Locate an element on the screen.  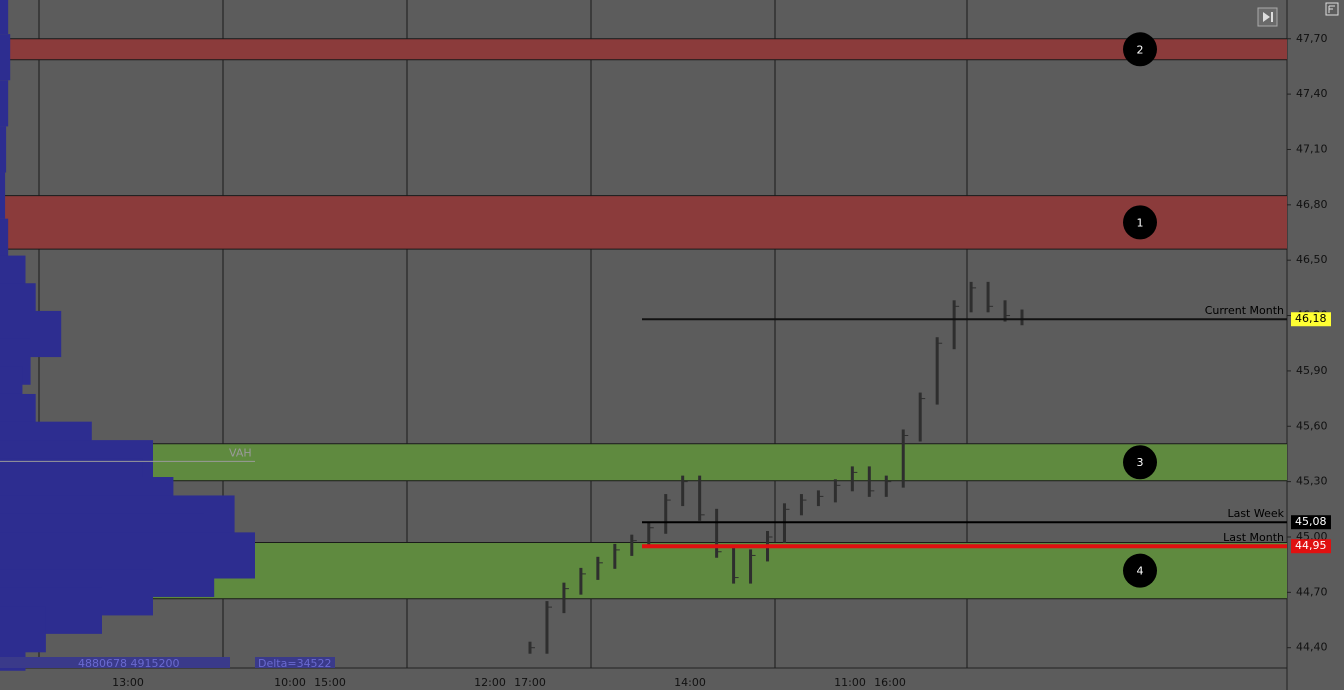
level-tag: 44,95 is located at coordinates (1311, 545).